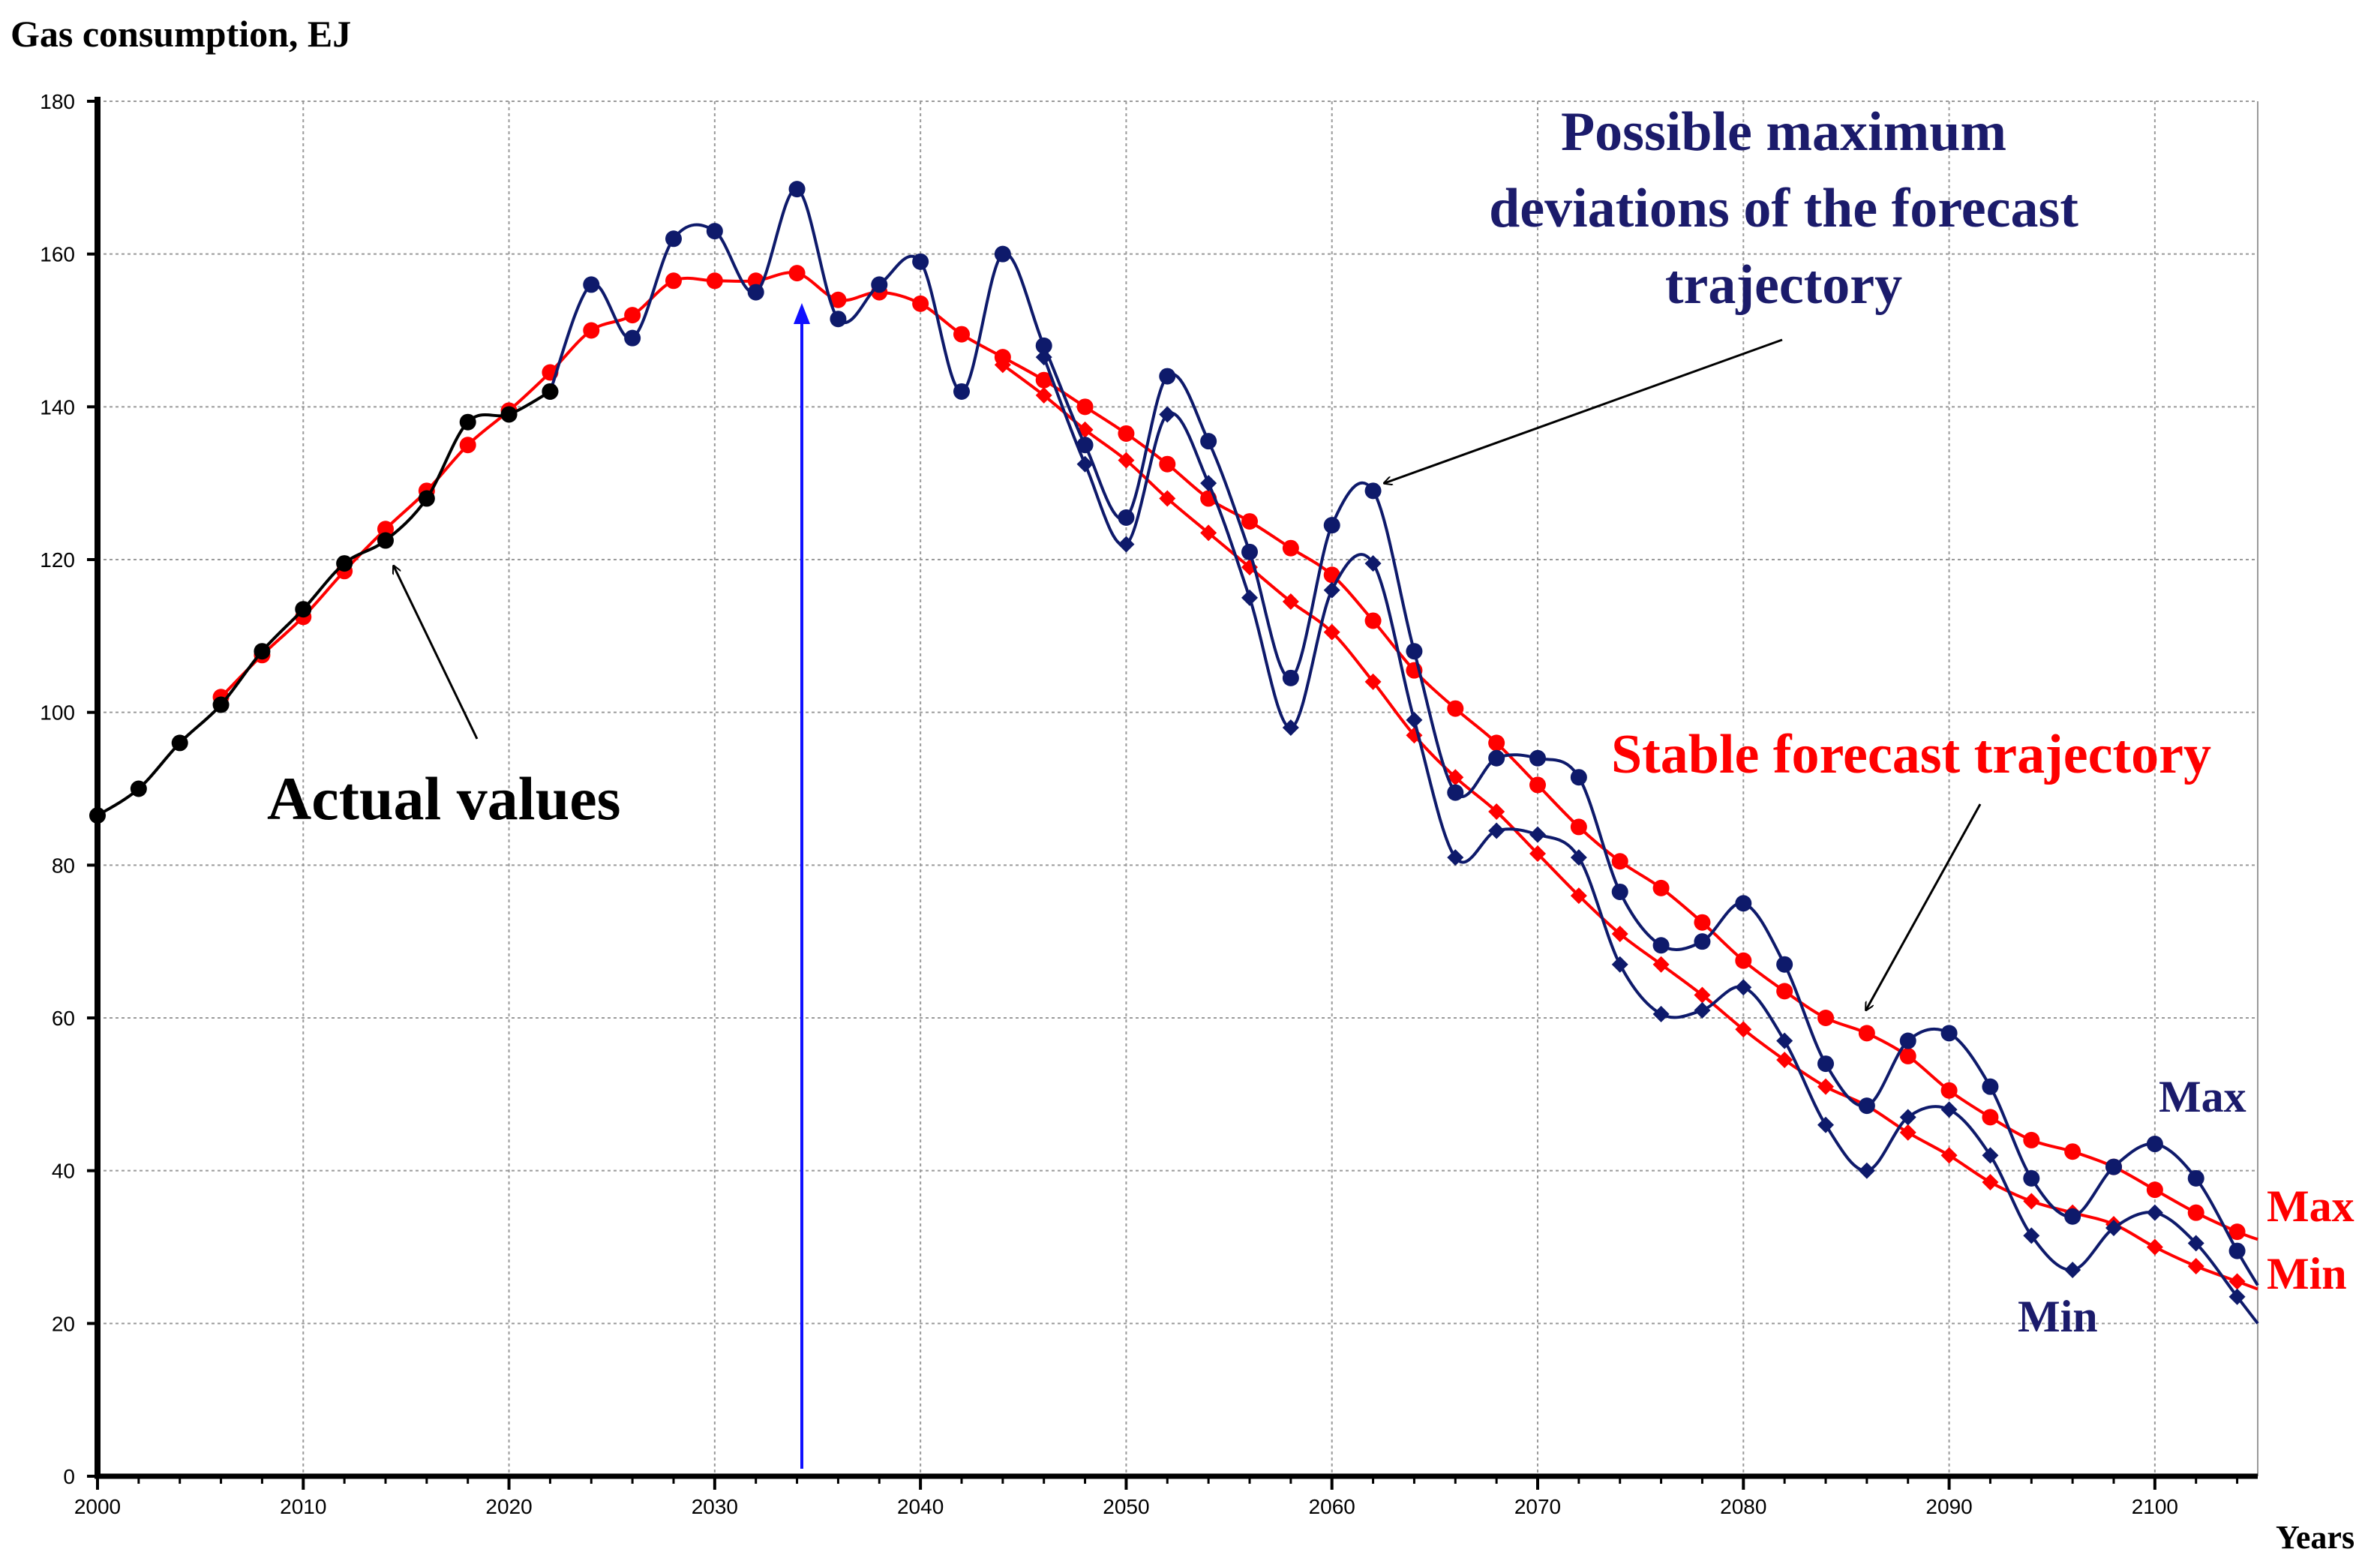 Image resolution: width=2380 pixels, height=1564 pixels. Describe the element at coordinates (1907, 1132) in the screenshot. I see `point-stable-forecast-min-2088` at that location.